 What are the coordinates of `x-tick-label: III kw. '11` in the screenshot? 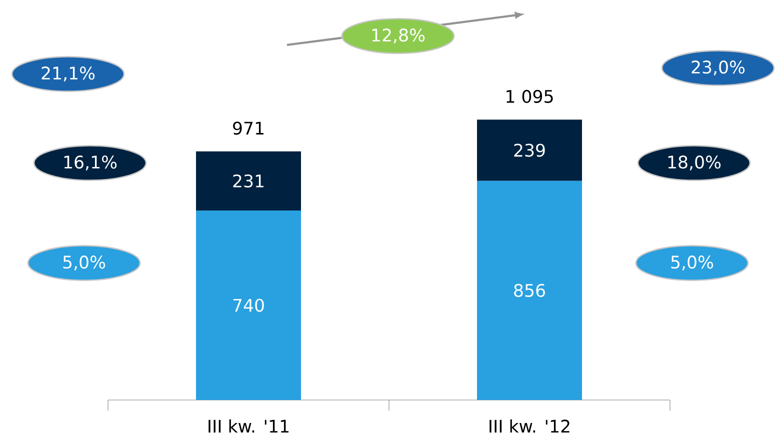 It's located at (248, 426).